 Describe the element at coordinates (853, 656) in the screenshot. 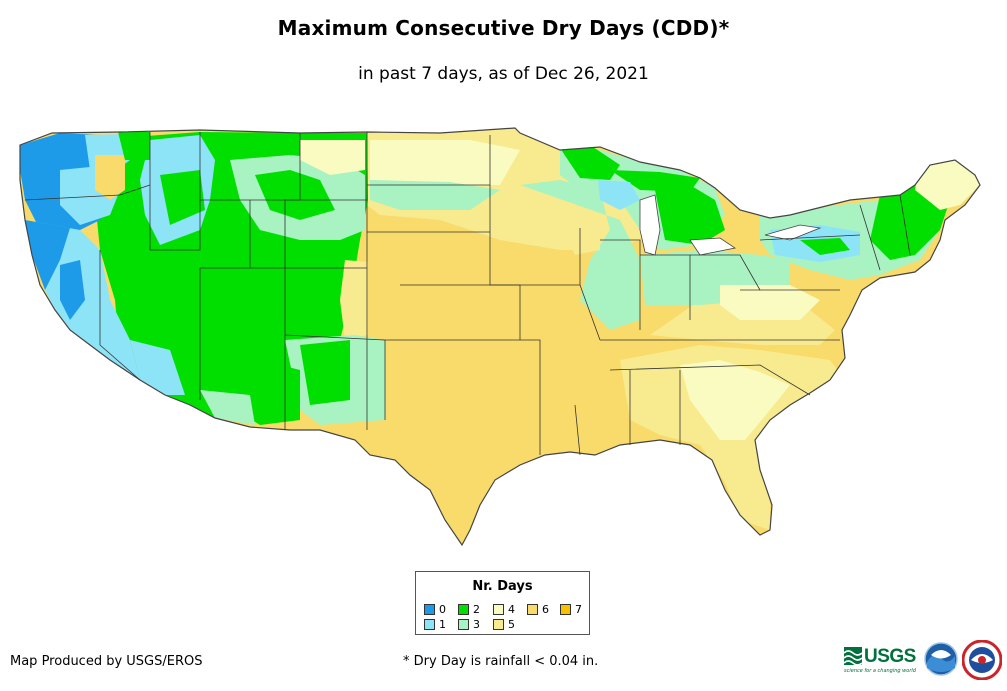

I see `usgs-wave-icon` at that location.